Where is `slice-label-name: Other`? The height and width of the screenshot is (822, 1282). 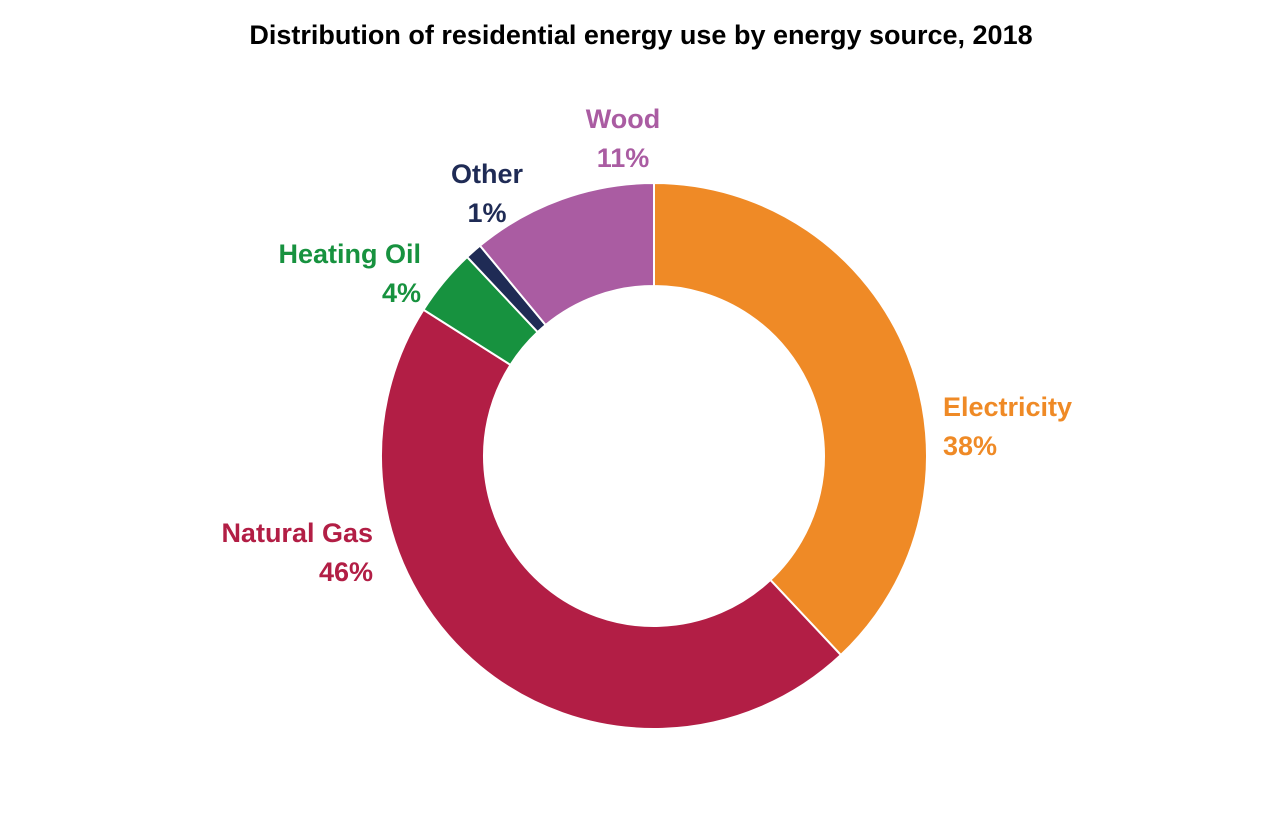
slice-label-name: Other is located at coordinates (487, 174).